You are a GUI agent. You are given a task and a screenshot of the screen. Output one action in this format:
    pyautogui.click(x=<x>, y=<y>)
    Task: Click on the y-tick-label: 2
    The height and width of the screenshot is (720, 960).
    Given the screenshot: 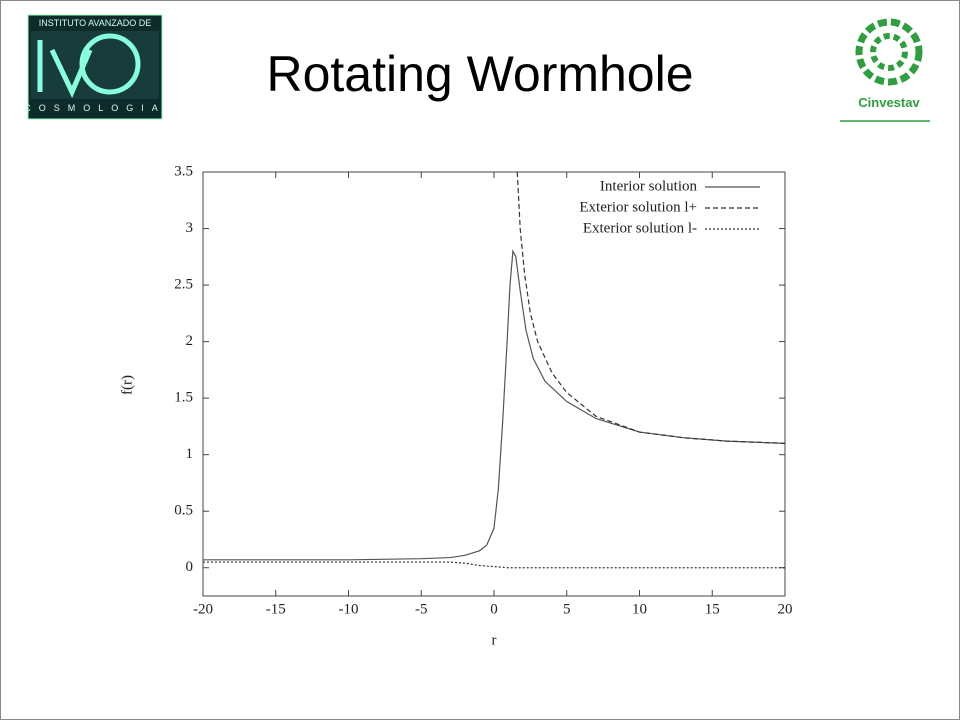 What is the action you would take?
    pyautogui.click(x=190, y=341)
    